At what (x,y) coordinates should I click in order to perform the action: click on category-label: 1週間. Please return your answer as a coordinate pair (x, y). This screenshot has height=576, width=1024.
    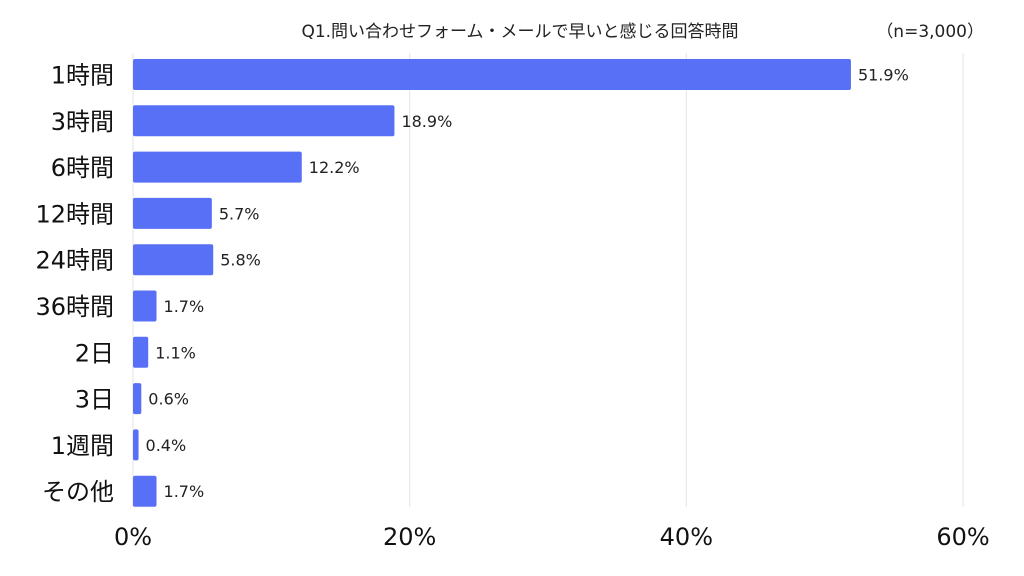
    Looking at the image, I should click on (82, 446).